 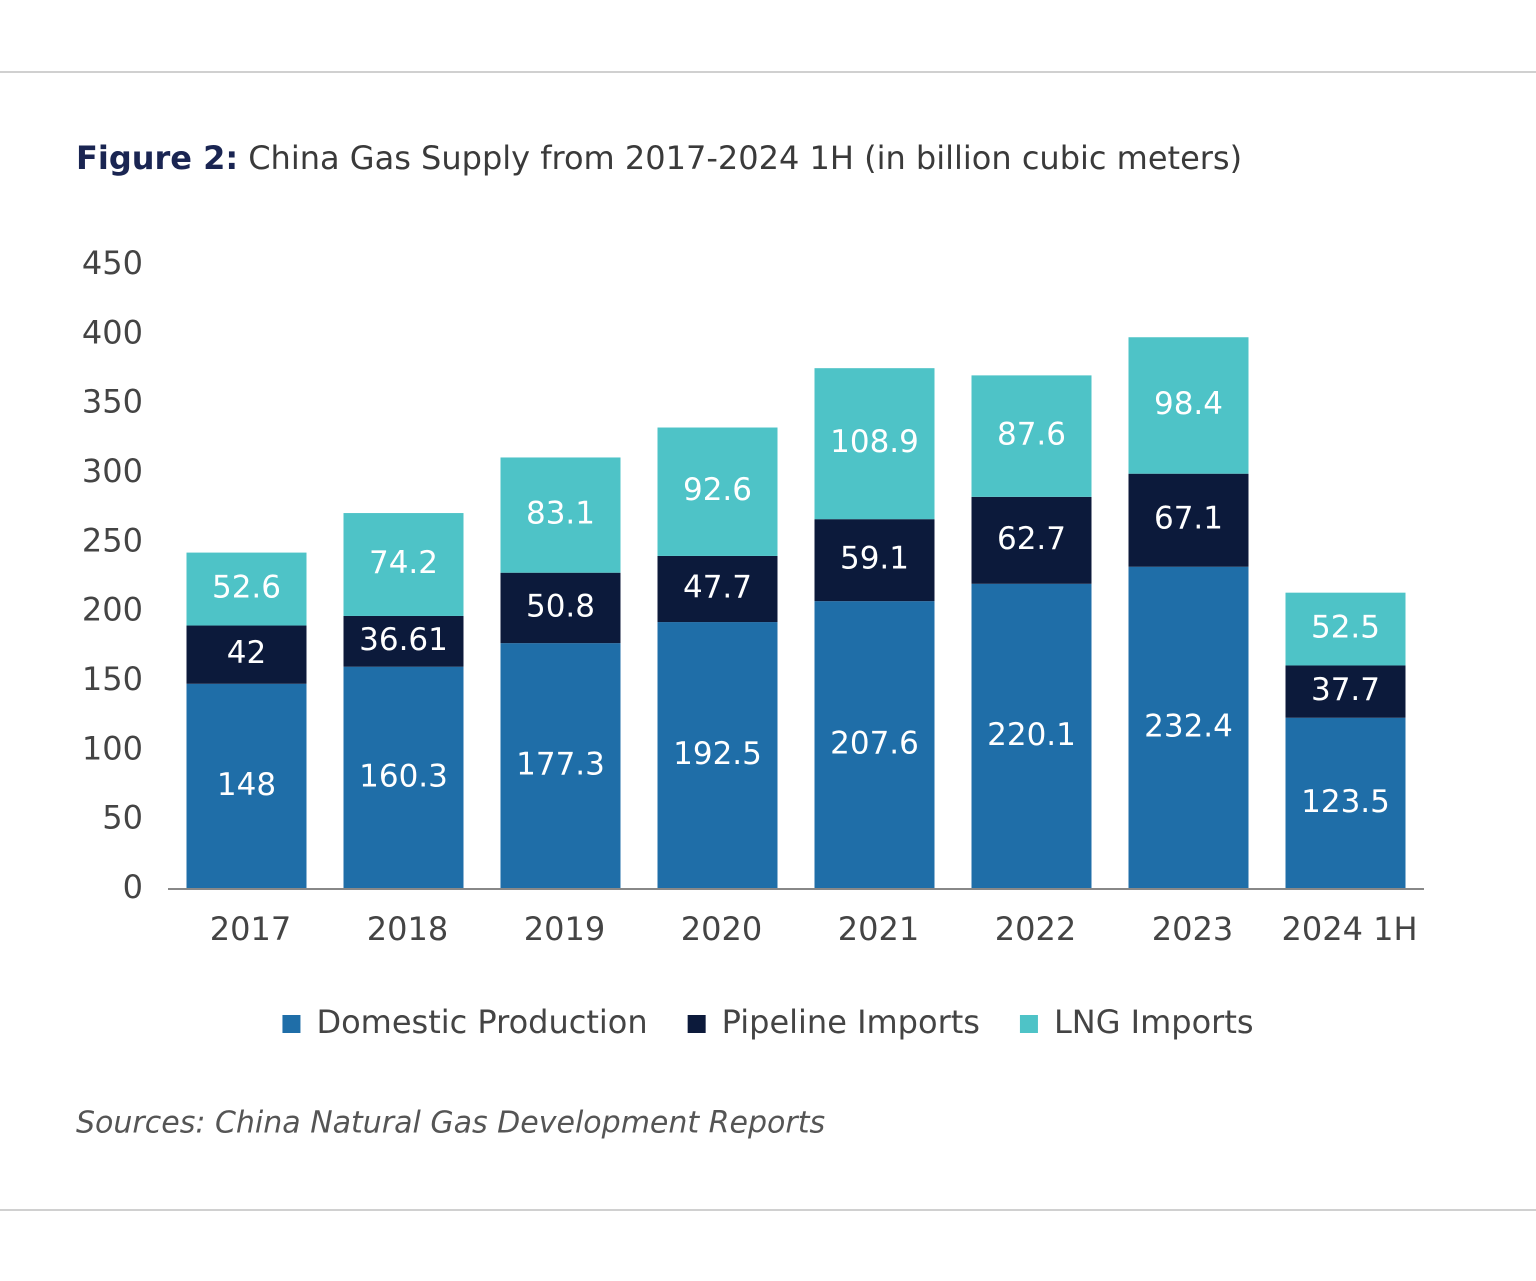 I want to click on x-tick-label: 2018, so click(x=407, y=929).